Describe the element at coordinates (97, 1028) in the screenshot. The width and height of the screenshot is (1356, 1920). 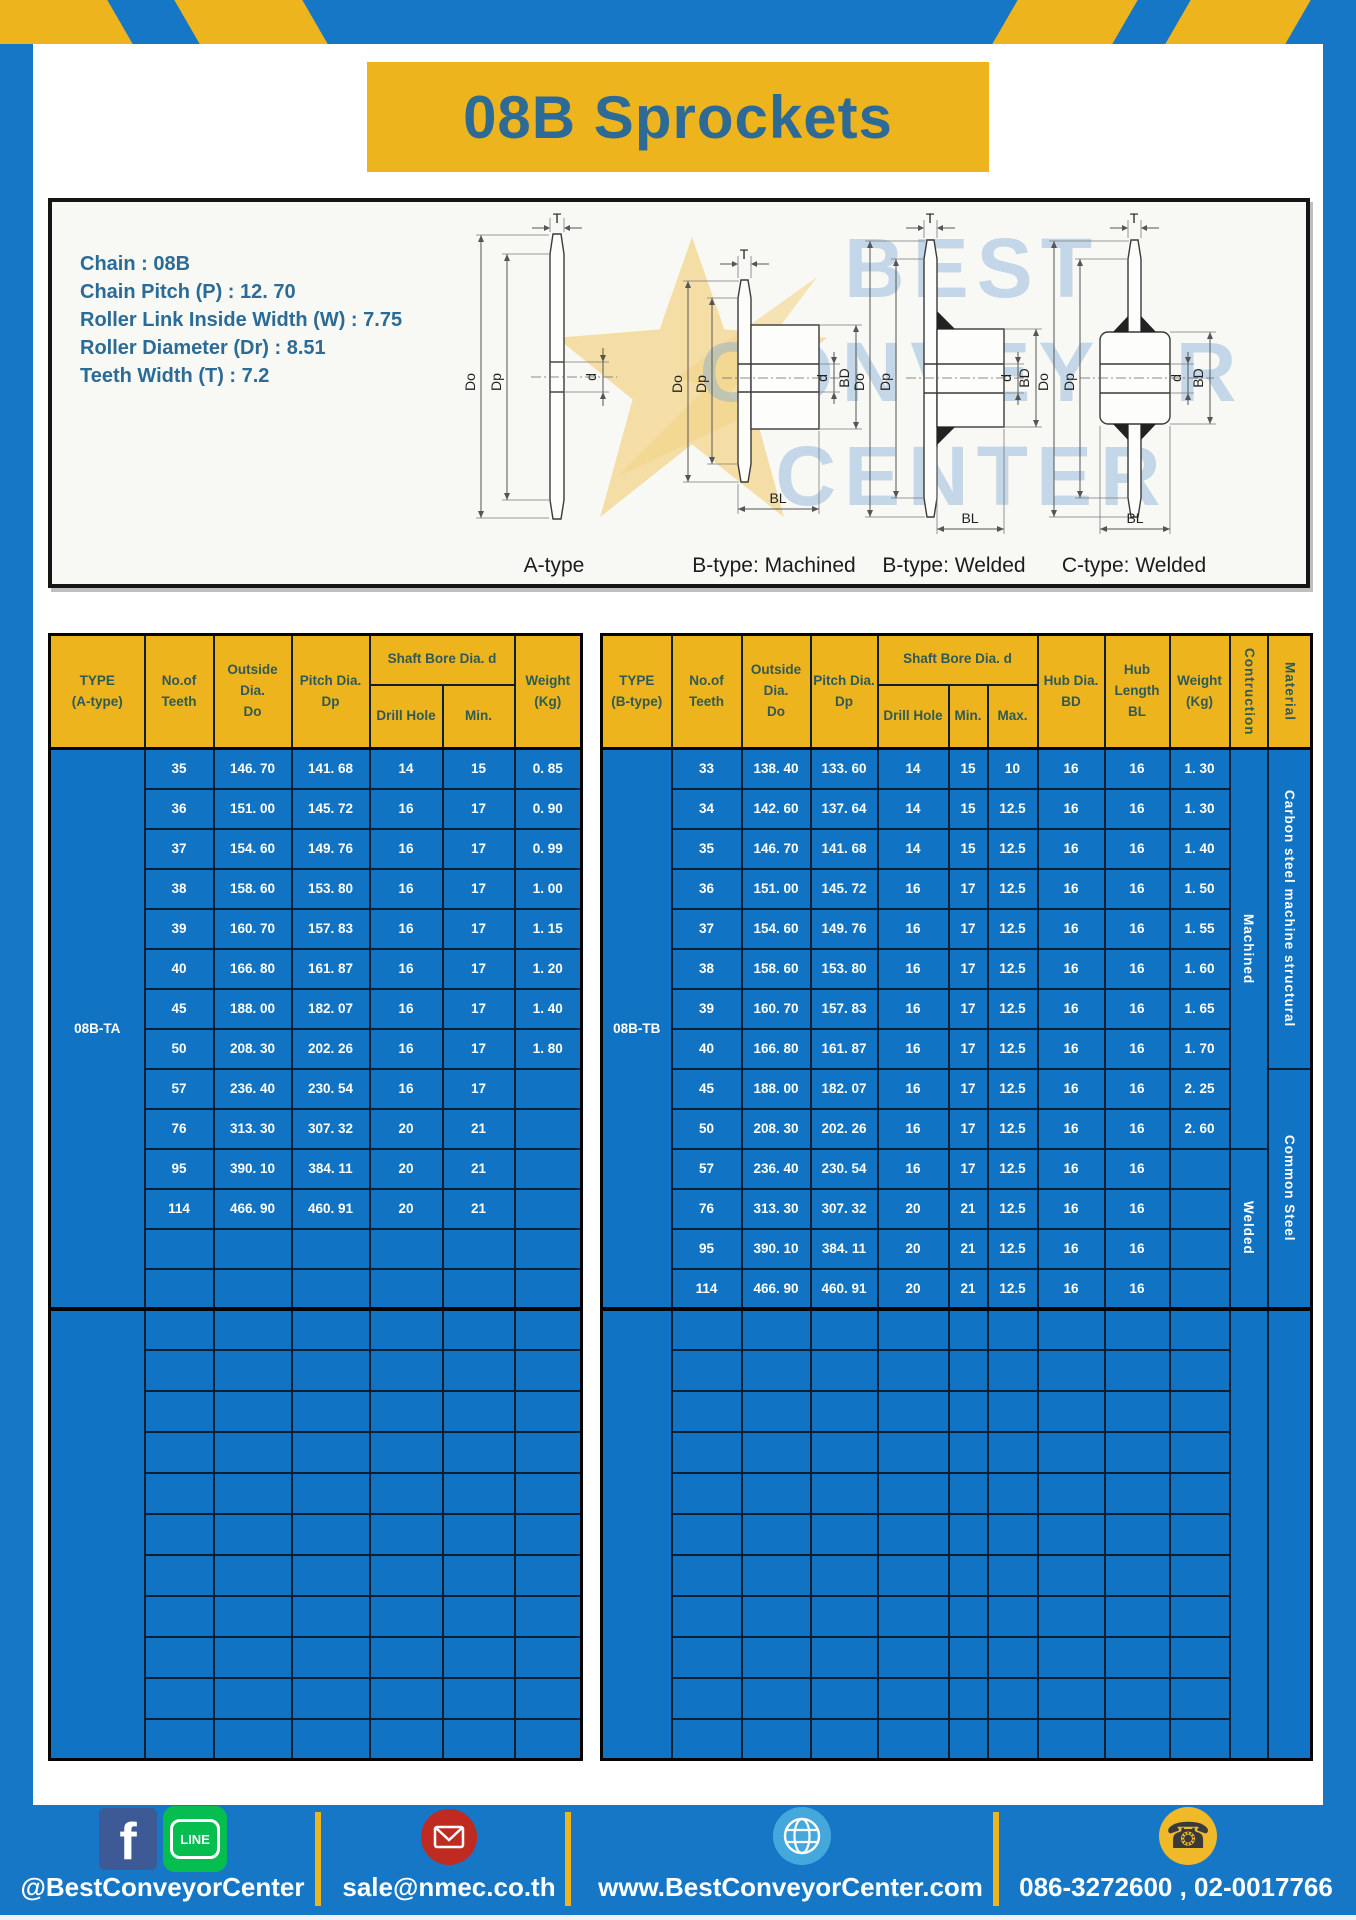
I see `type-cell: 08B-TA` at that location.